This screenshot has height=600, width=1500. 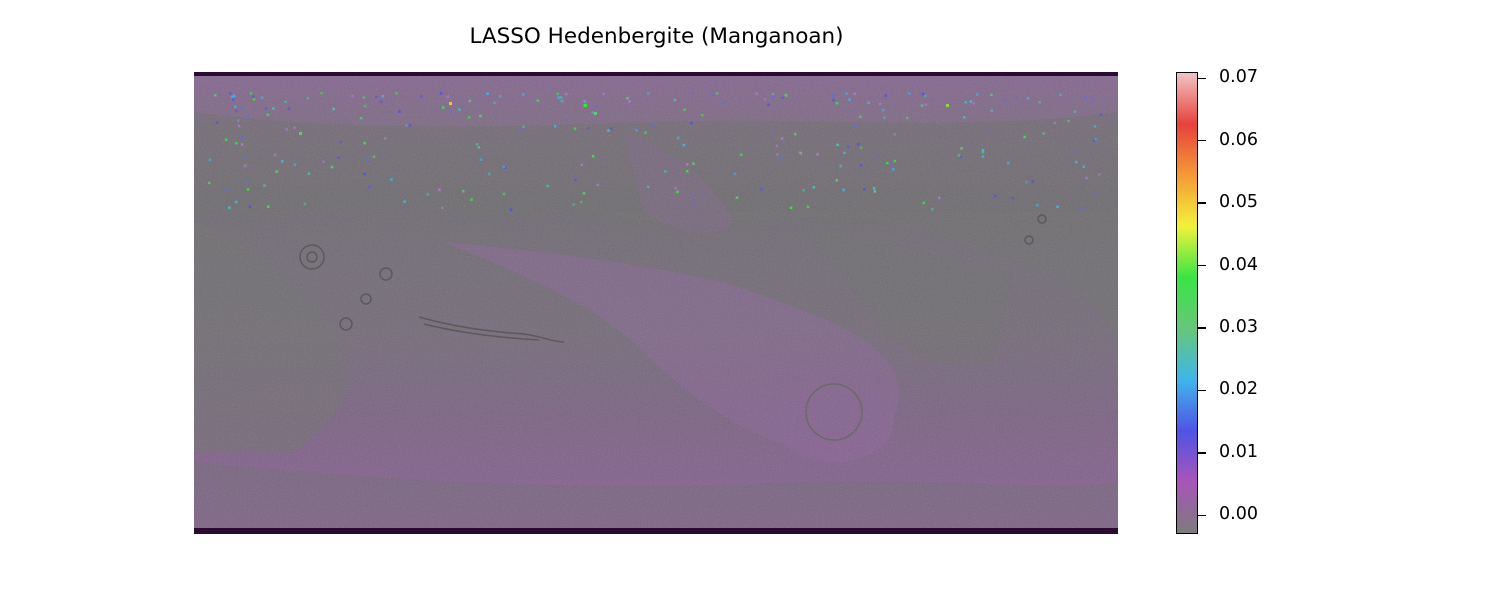 I want to click on map-top-border, so click(x=656, y=74).